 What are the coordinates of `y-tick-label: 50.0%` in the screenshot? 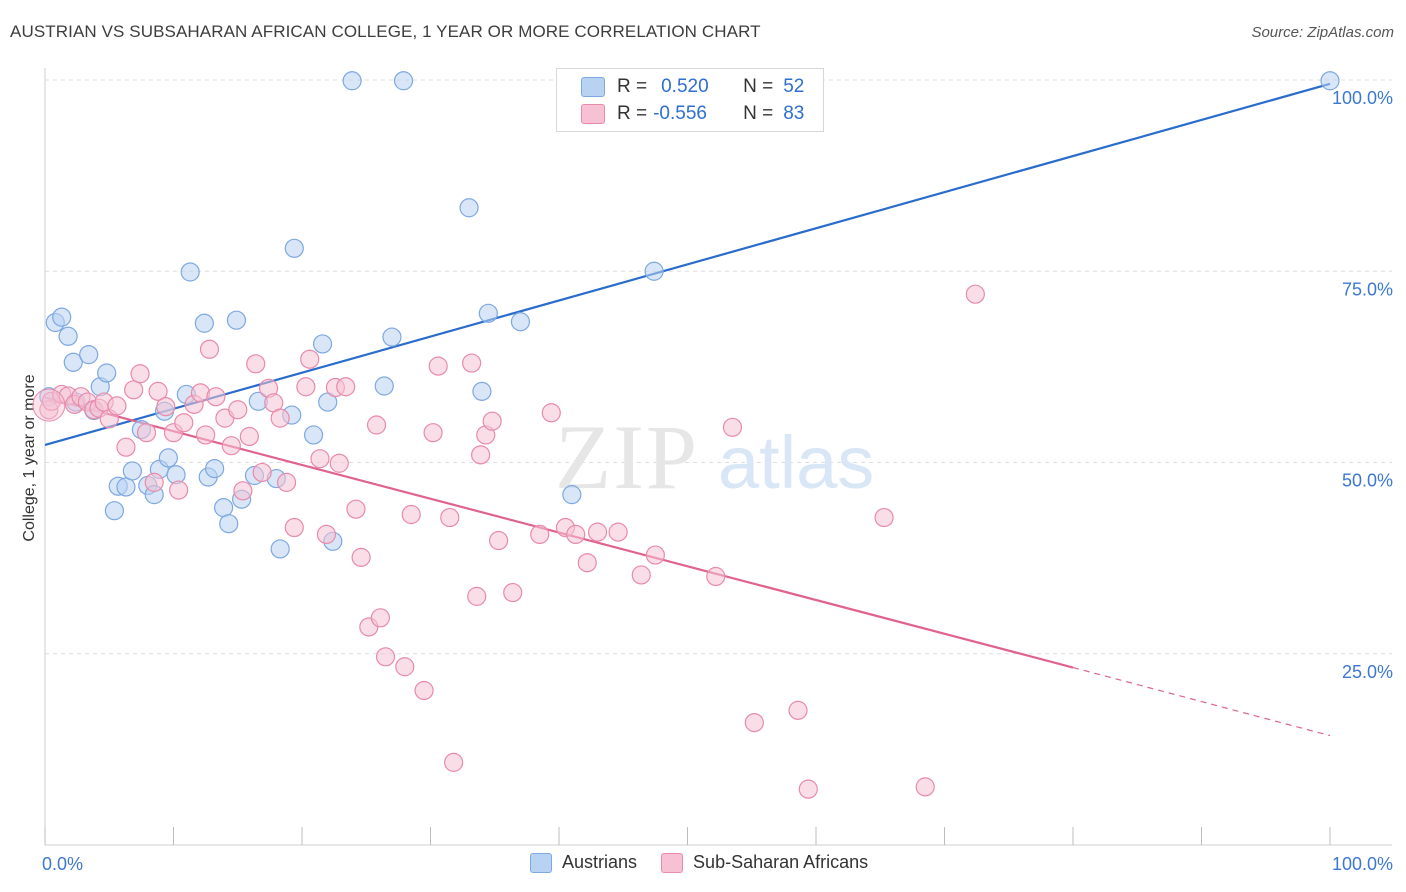 It's located at (1367, 481).